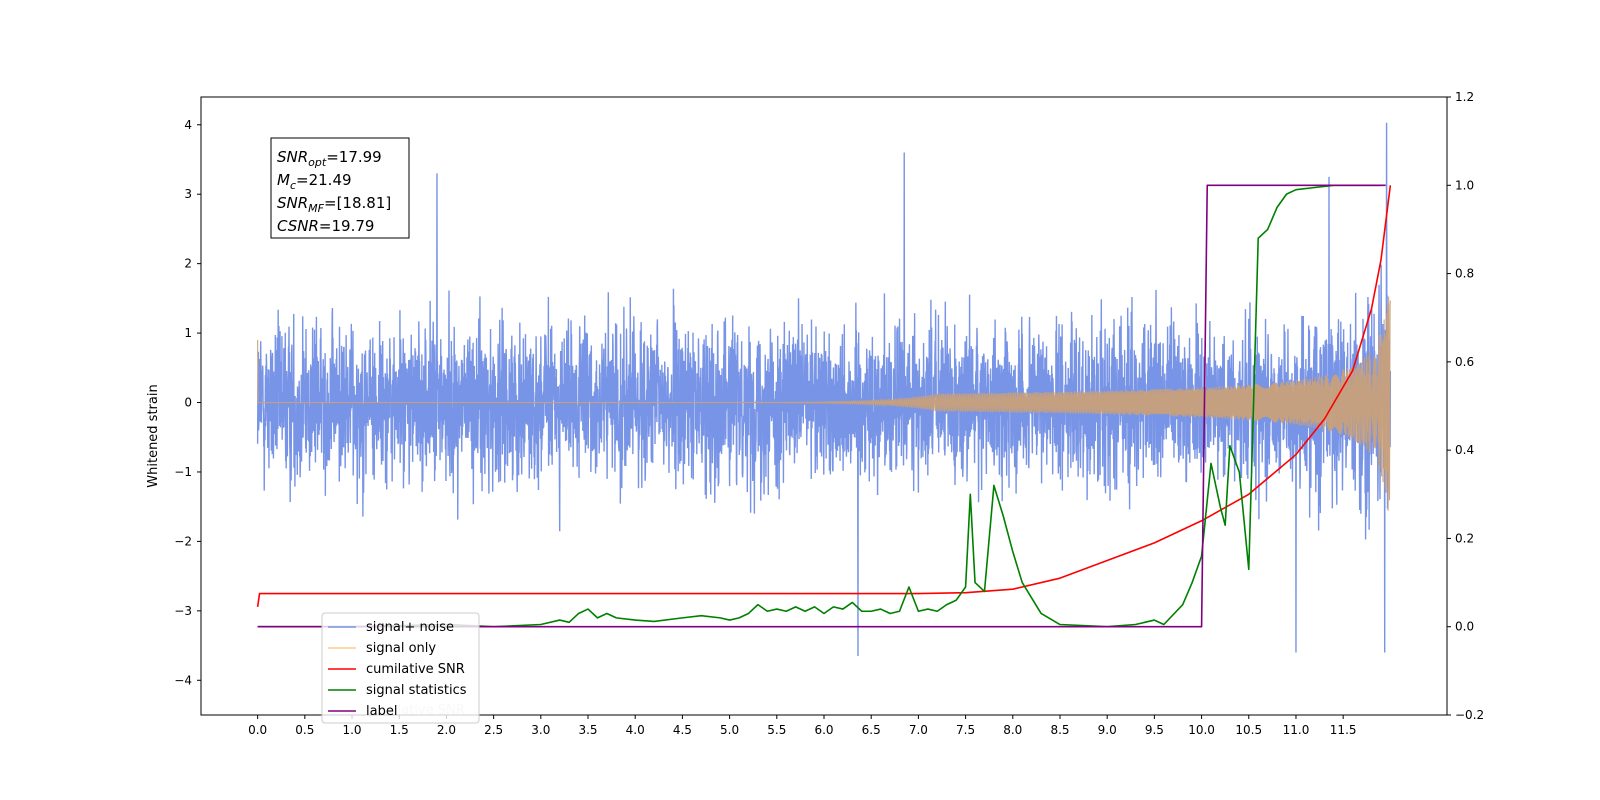  I want to click on x-tick-label: 0.0, so click(257, 730).